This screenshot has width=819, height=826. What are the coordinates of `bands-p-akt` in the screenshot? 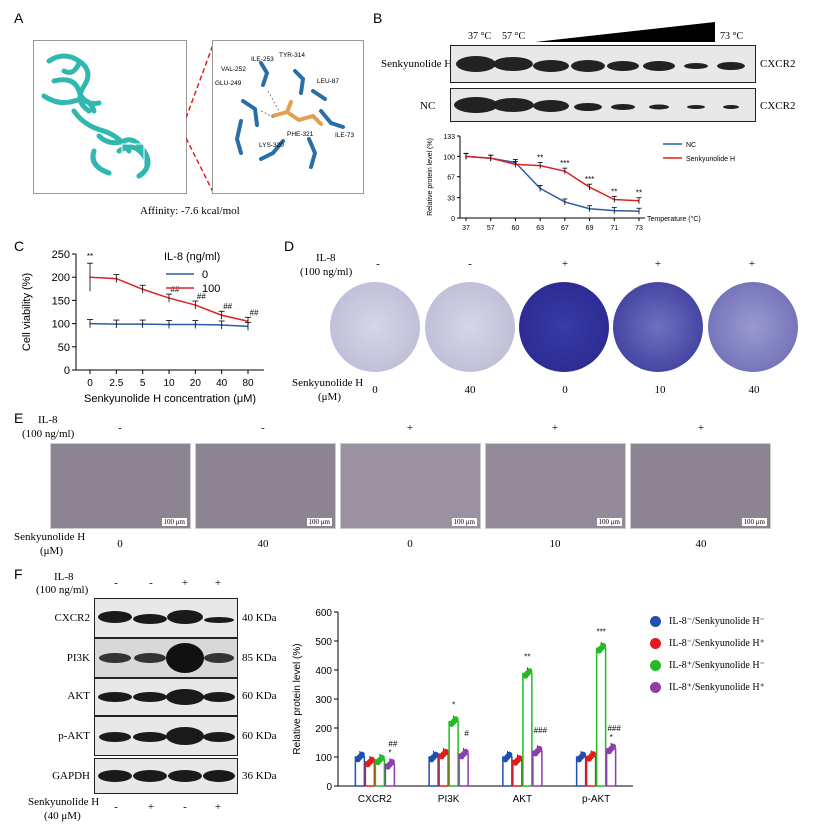 It's located at (167, 736).